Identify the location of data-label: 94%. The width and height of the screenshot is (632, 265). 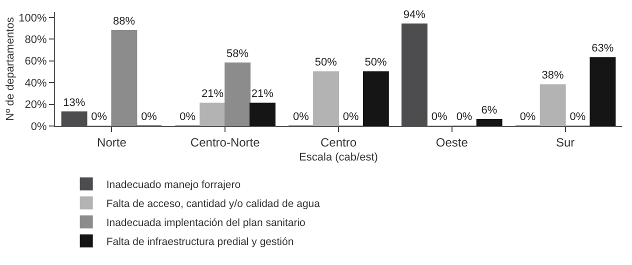
(414, 14).